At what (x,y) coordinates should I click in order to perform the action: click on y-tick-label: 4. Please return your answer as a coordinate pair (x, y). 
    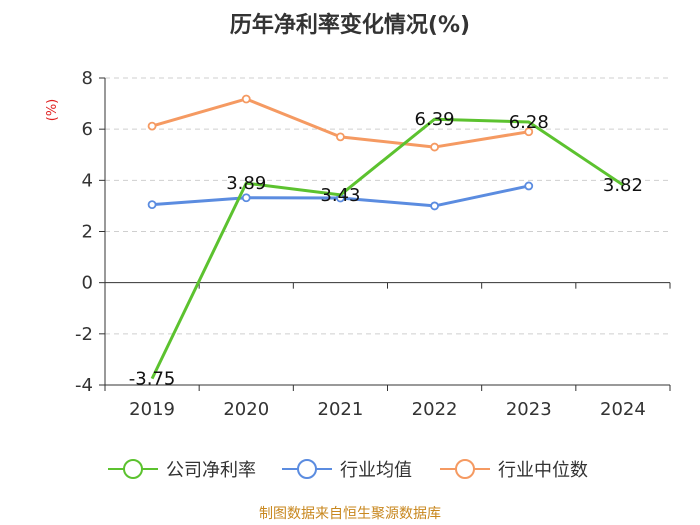
    Looking at the image, I should click on (87, 180).